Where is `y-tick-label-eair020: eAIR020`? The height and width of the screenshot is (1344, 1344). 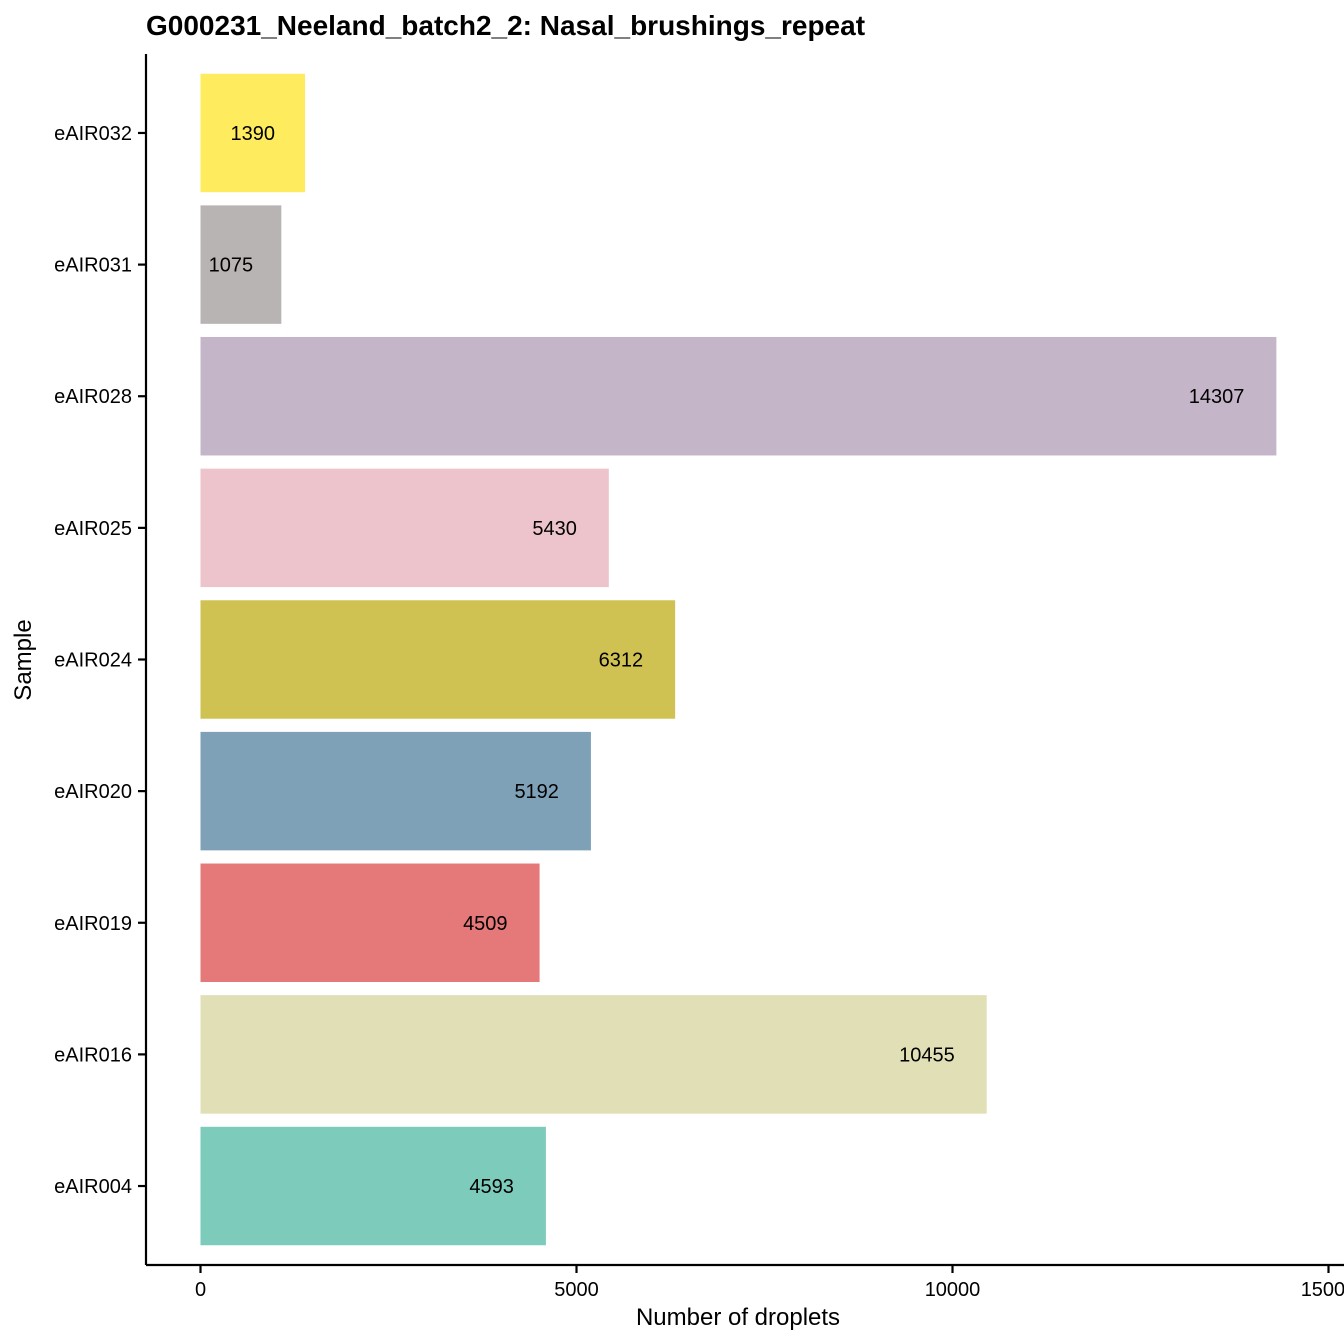 y-tick-label-eair020: eAIR020 is located at coordinates (93, 792).